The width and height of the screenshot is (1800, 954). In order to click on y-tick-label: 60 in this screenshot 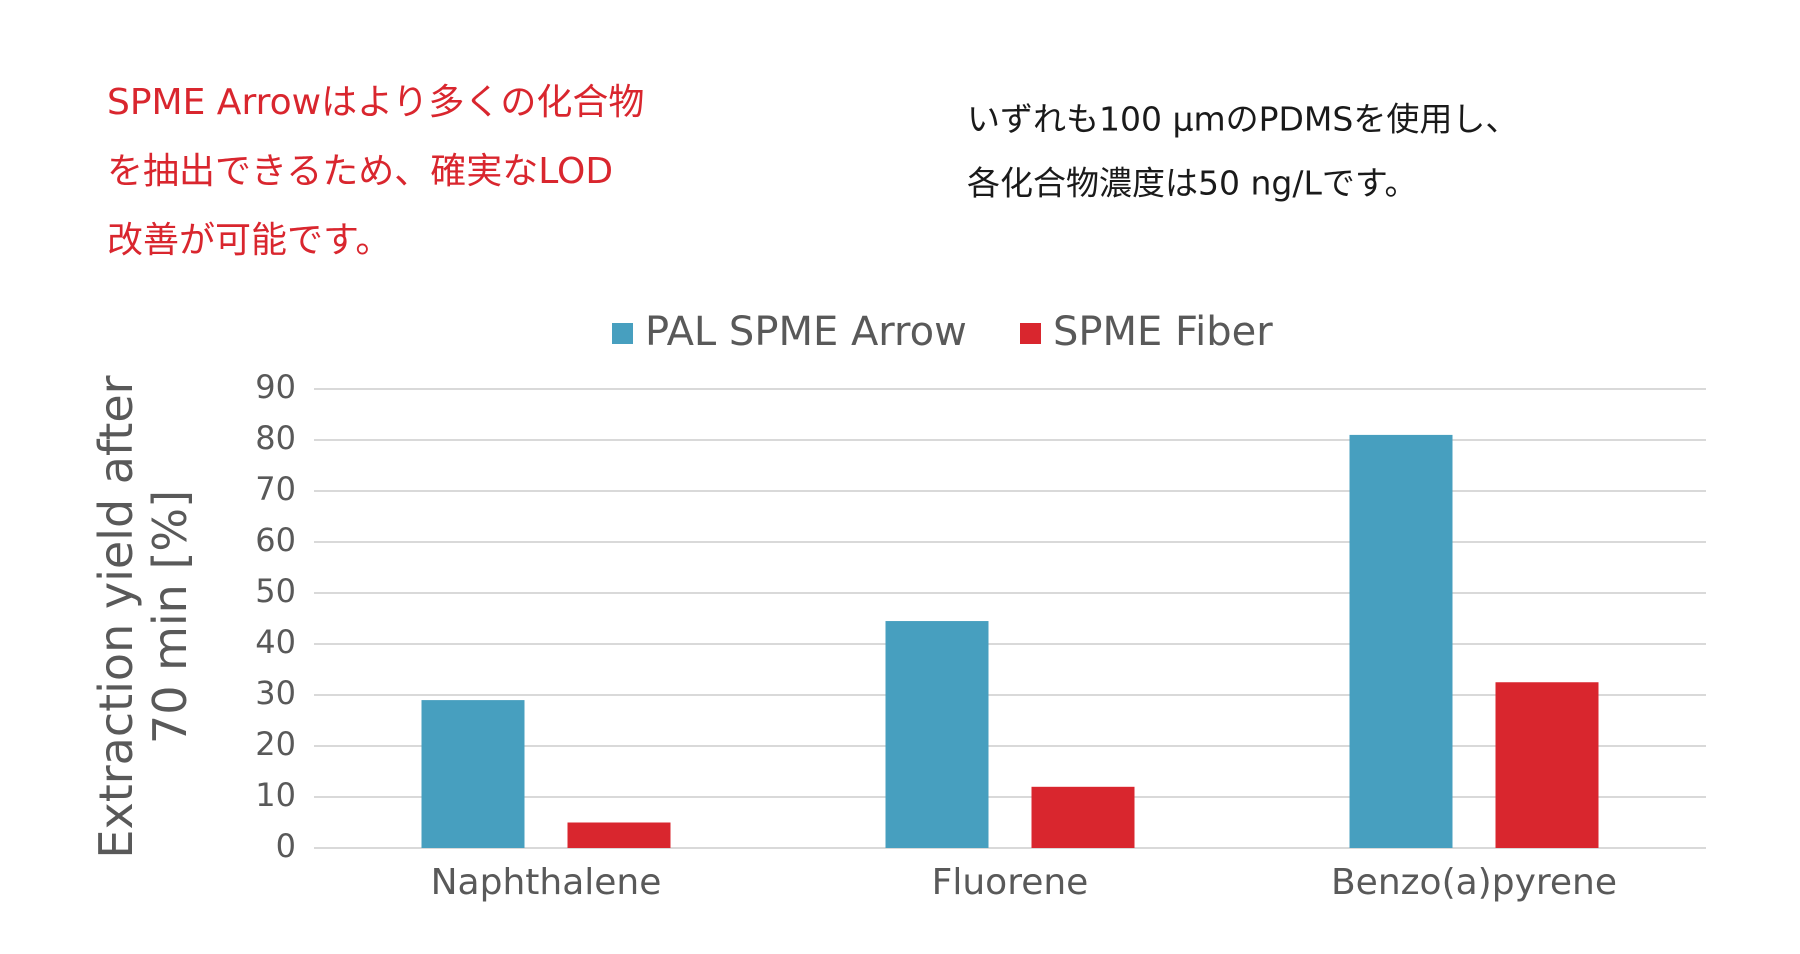, I will do `click(275, 540)`.